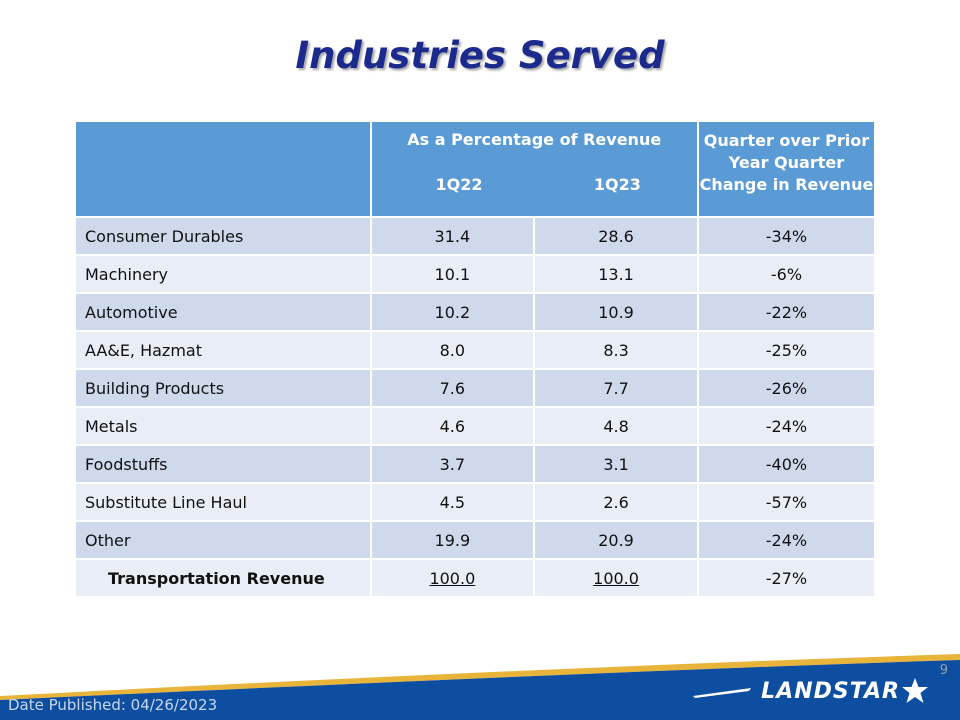  I want to click on value-1q23-cell: 8.3, so click(616, 350).